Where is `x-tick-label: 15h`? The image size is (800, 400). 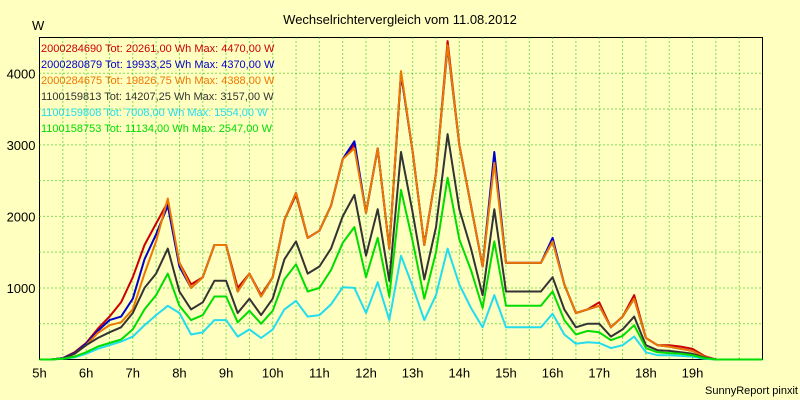 x-tick-label: 15h is located at coordinates (506, 373).